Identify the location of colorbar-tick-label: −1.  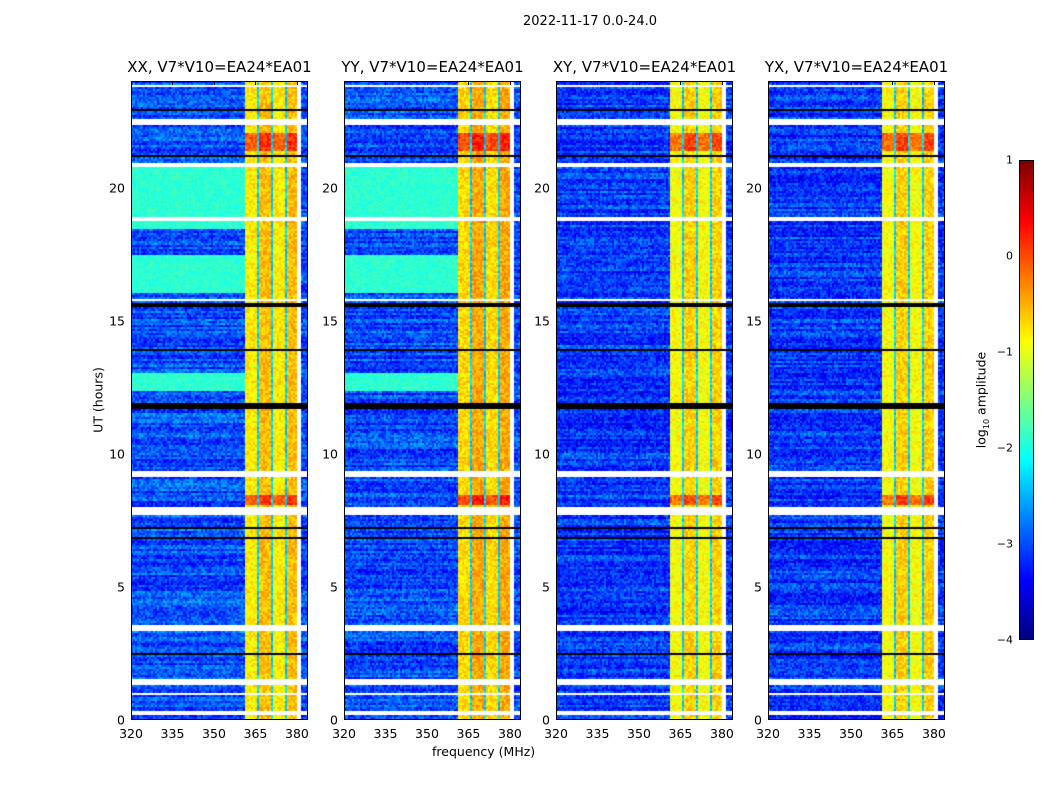
(1004, 352).